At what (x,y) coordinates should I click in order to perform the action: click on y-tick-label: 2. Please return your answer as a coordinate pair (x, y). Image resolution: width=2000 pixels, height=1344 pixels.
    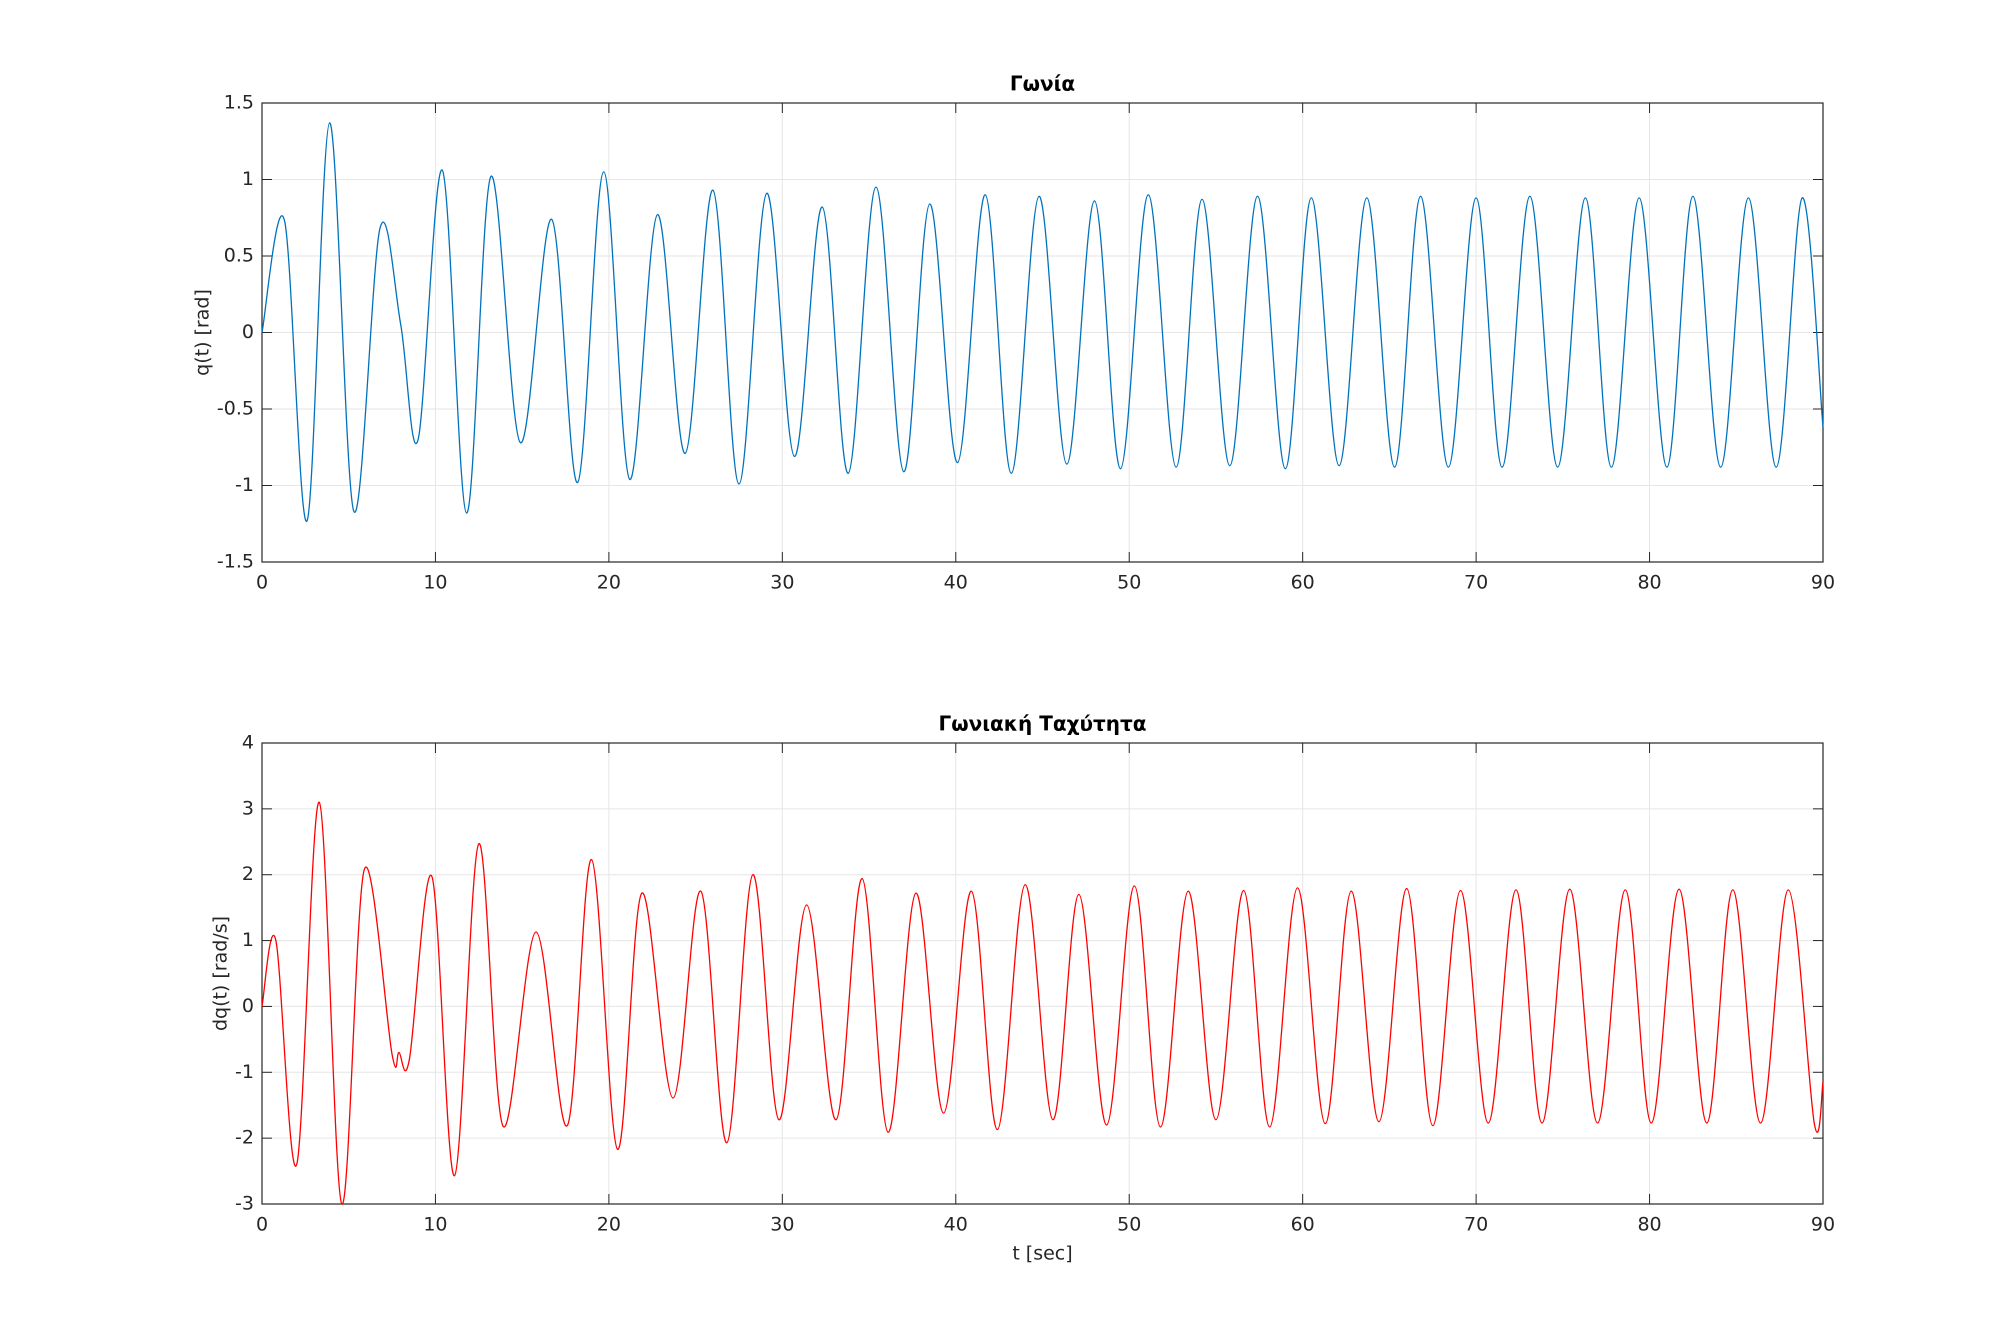
    Looking at the image, I should click on (248, 874).